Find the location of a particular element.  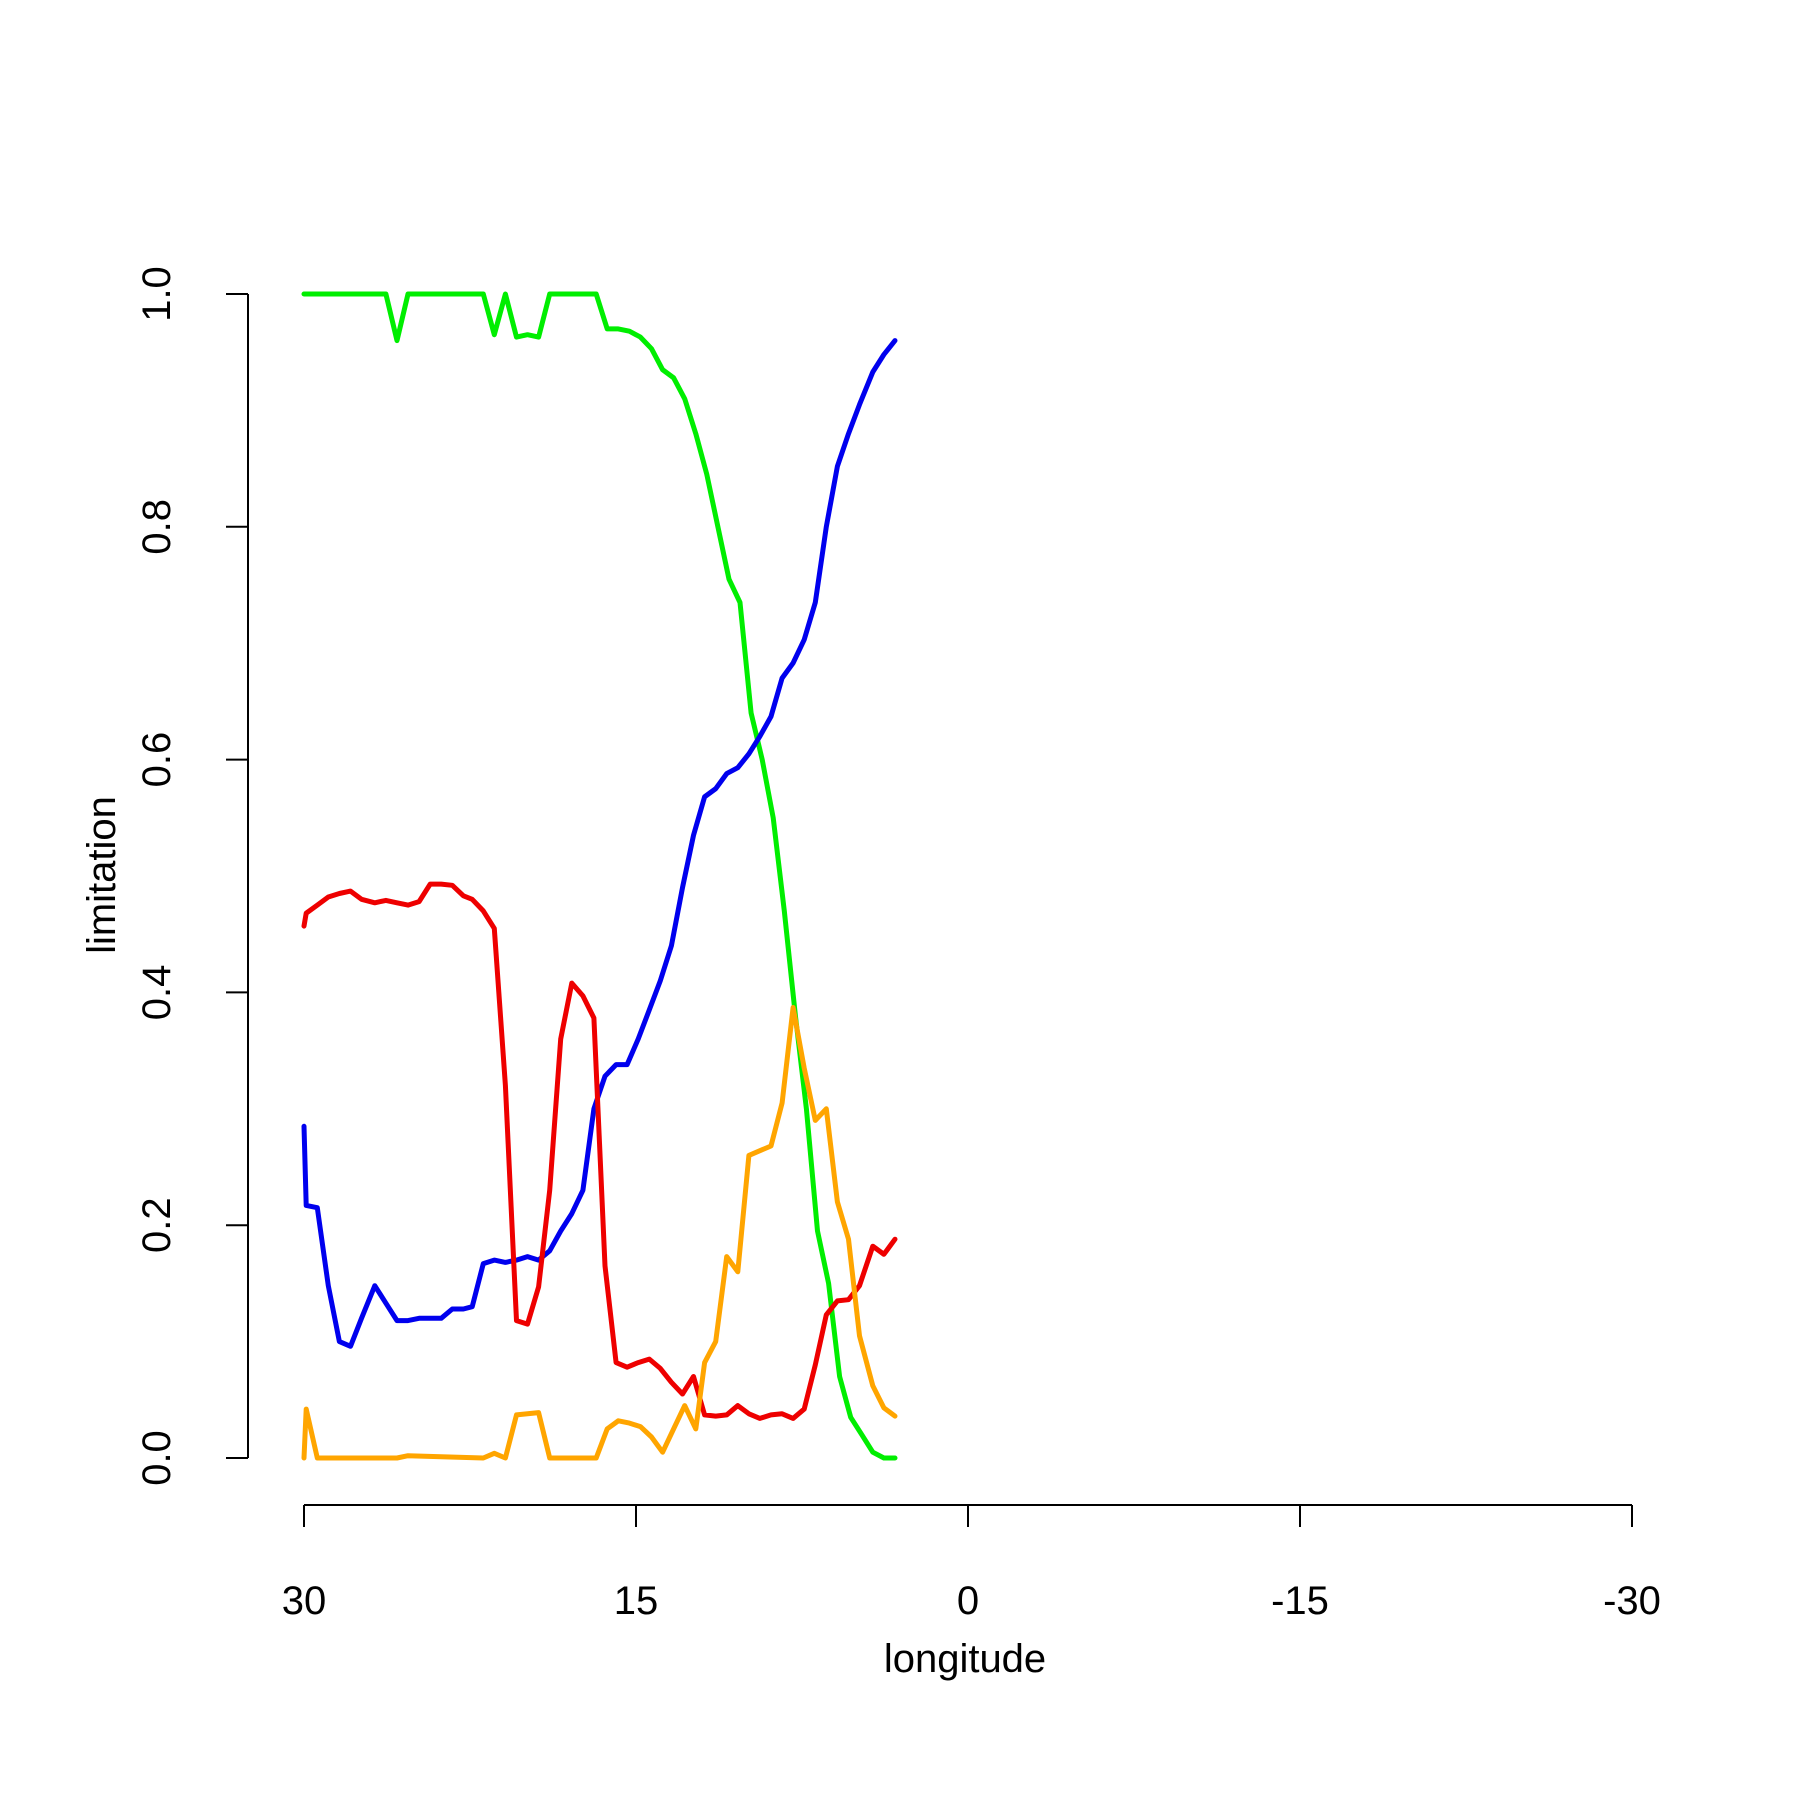

y-tick-label: 0.6 is located at coordinates (157, 760).